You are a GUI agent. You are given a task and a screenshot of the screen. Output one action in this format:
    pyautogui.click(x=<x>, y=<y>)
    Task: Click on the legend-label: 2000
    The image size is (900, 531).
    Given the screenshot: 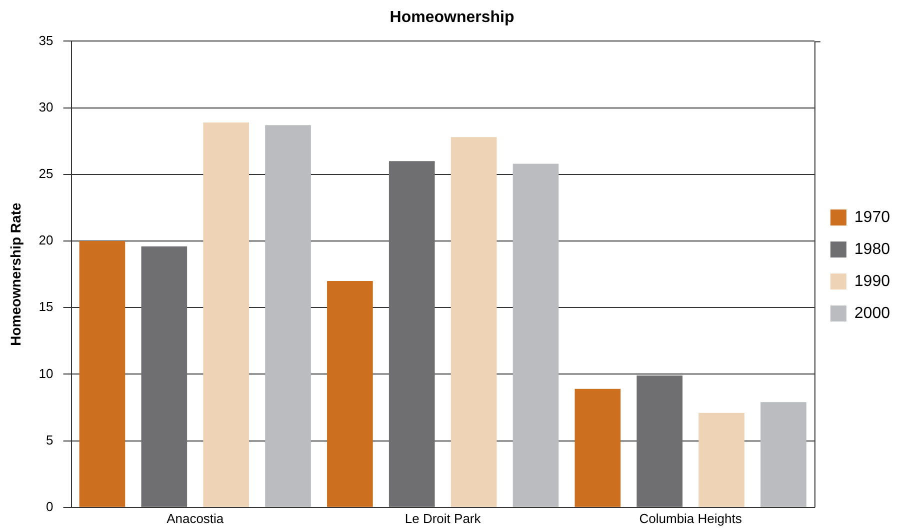 What is the action you would take?
    pyautogui.click(x=872, y=313)
    